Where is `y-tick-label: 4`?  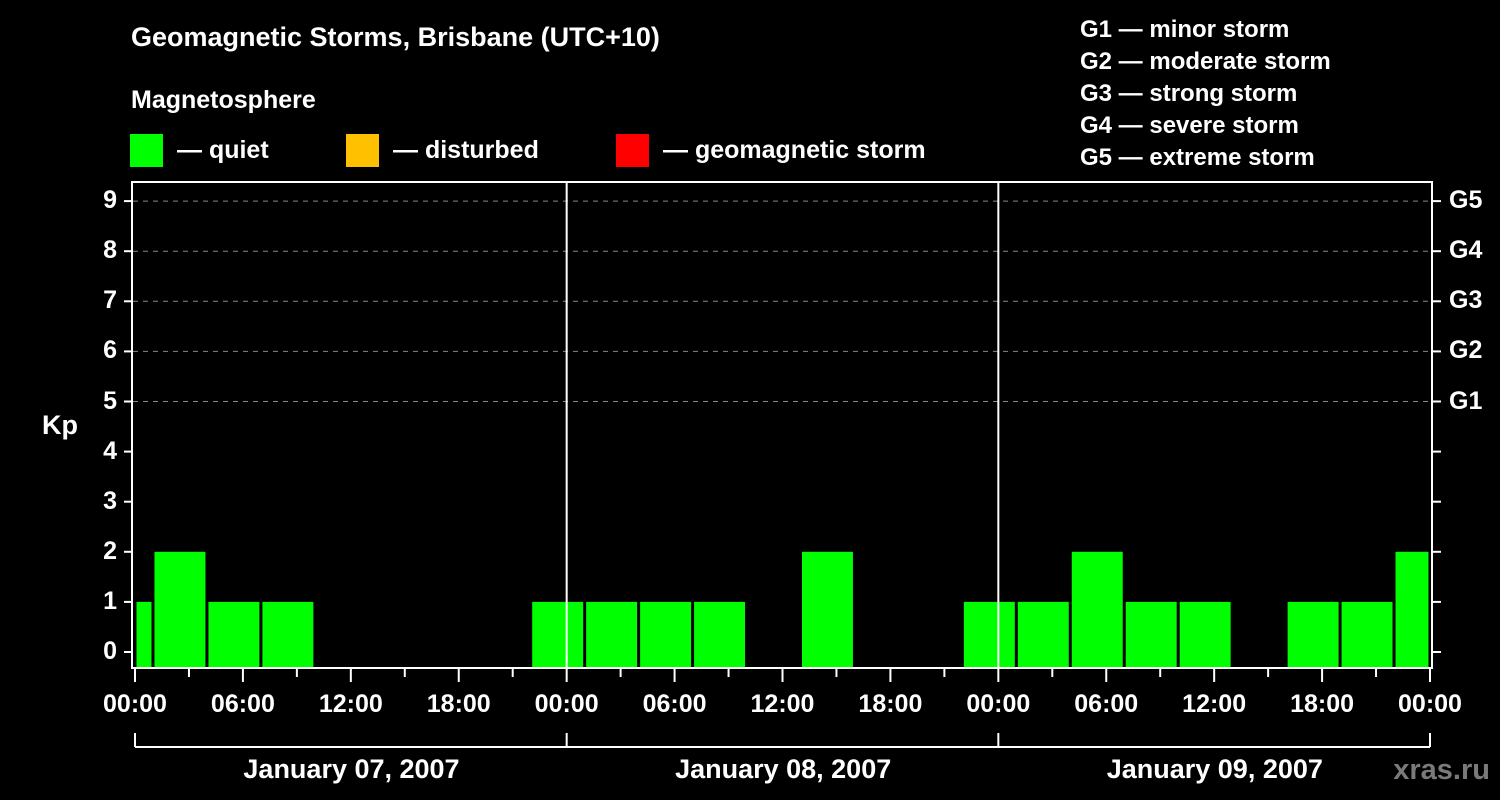
y-tick-label: 4 is located at coordinates (110, 450).